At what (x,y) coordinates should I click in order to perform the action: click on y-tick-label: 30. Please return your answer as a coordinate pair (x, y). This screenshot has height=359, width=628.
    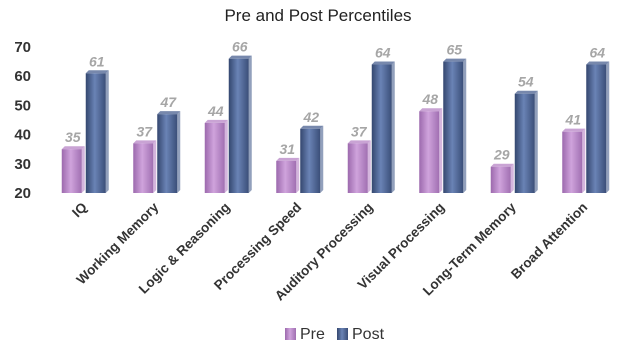
    Looking at the image, I should click on (22, 164).